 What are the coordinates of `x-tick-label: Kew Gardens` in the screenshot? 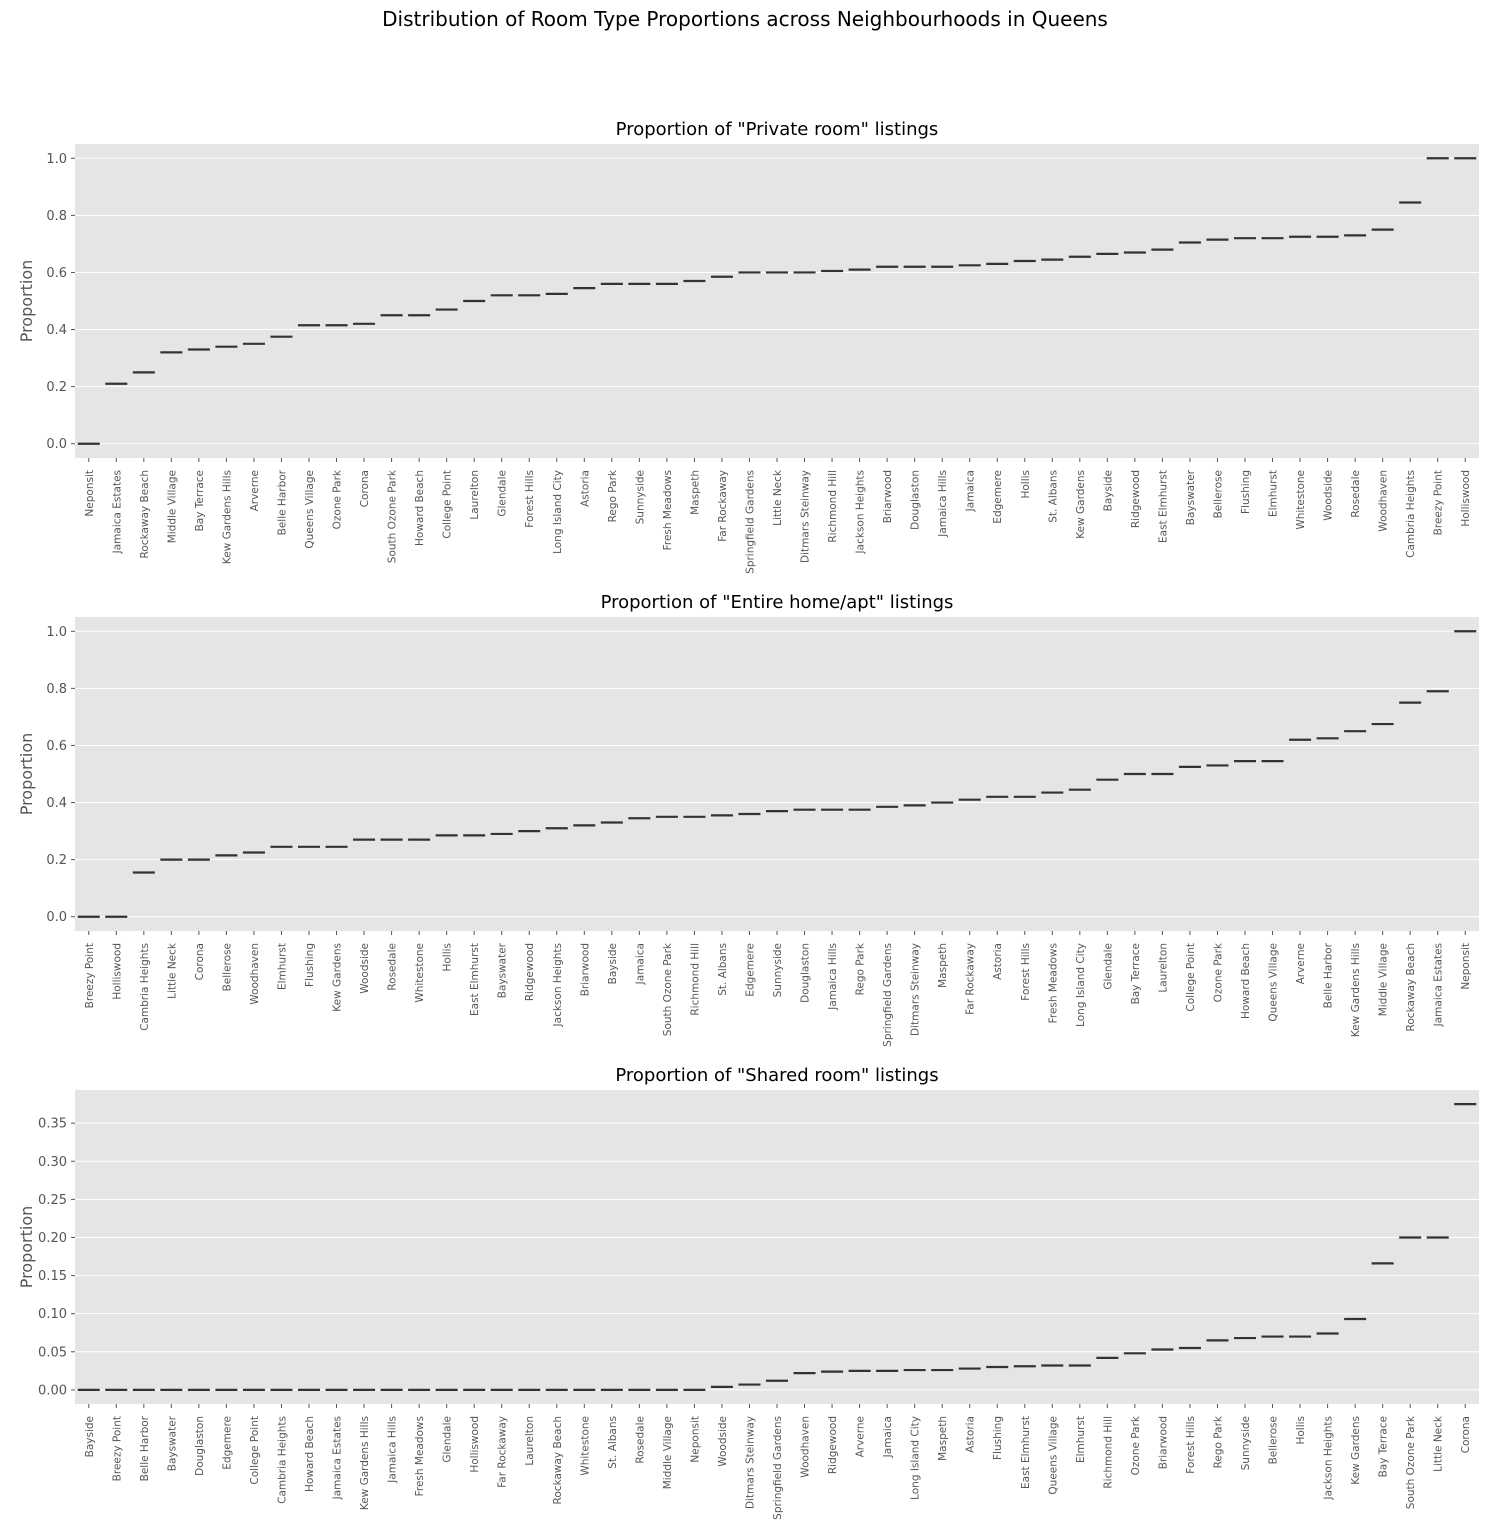 It's located at (1081, 504).